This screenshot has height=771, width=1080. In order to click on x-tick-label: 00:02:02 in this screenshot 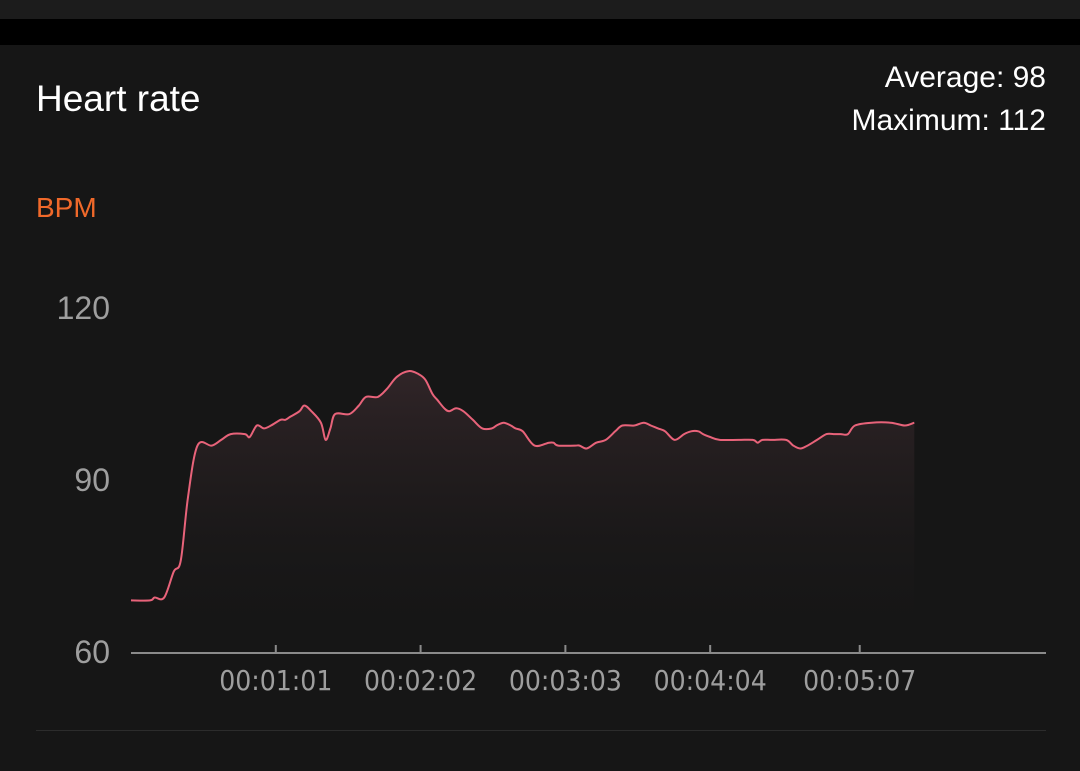, I will do `click(420, 680)`.